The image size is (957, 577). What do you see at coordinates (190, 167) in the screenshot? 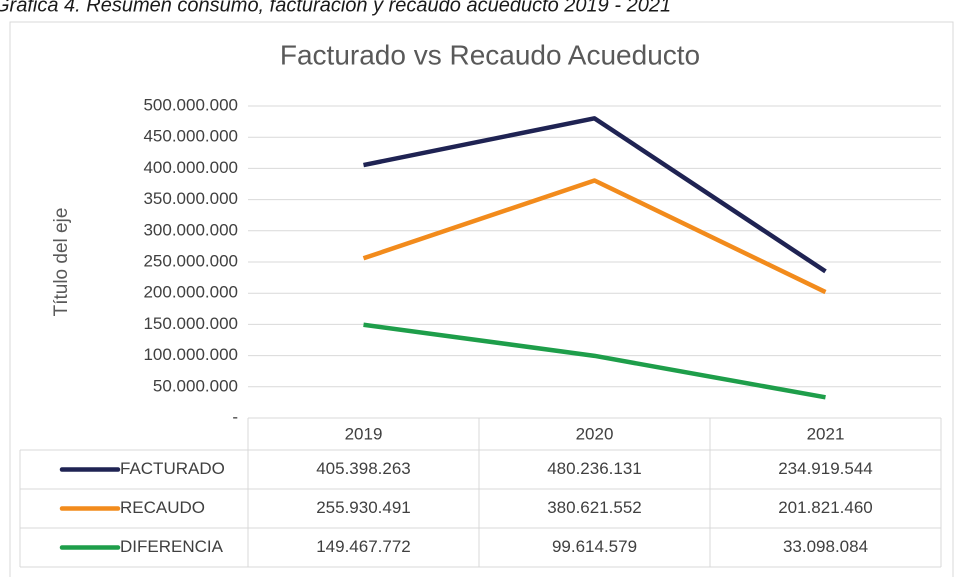
I see `y-tick-label: 400.000.000` at bounding box center [190, 167].